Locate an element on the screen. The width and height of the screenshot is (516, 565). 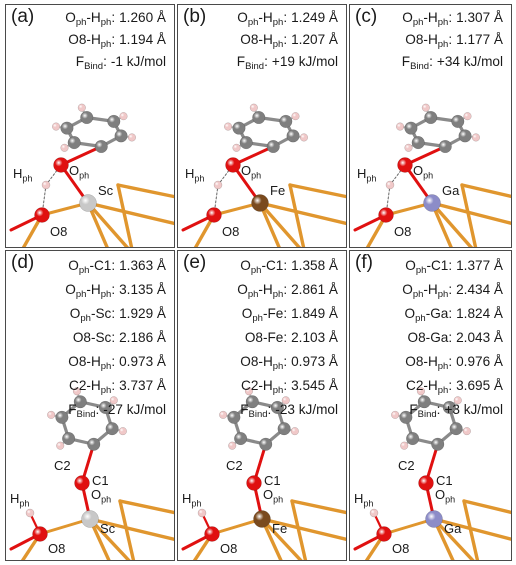
property-name: C2-Hph: is located at coordinates (429, 387).